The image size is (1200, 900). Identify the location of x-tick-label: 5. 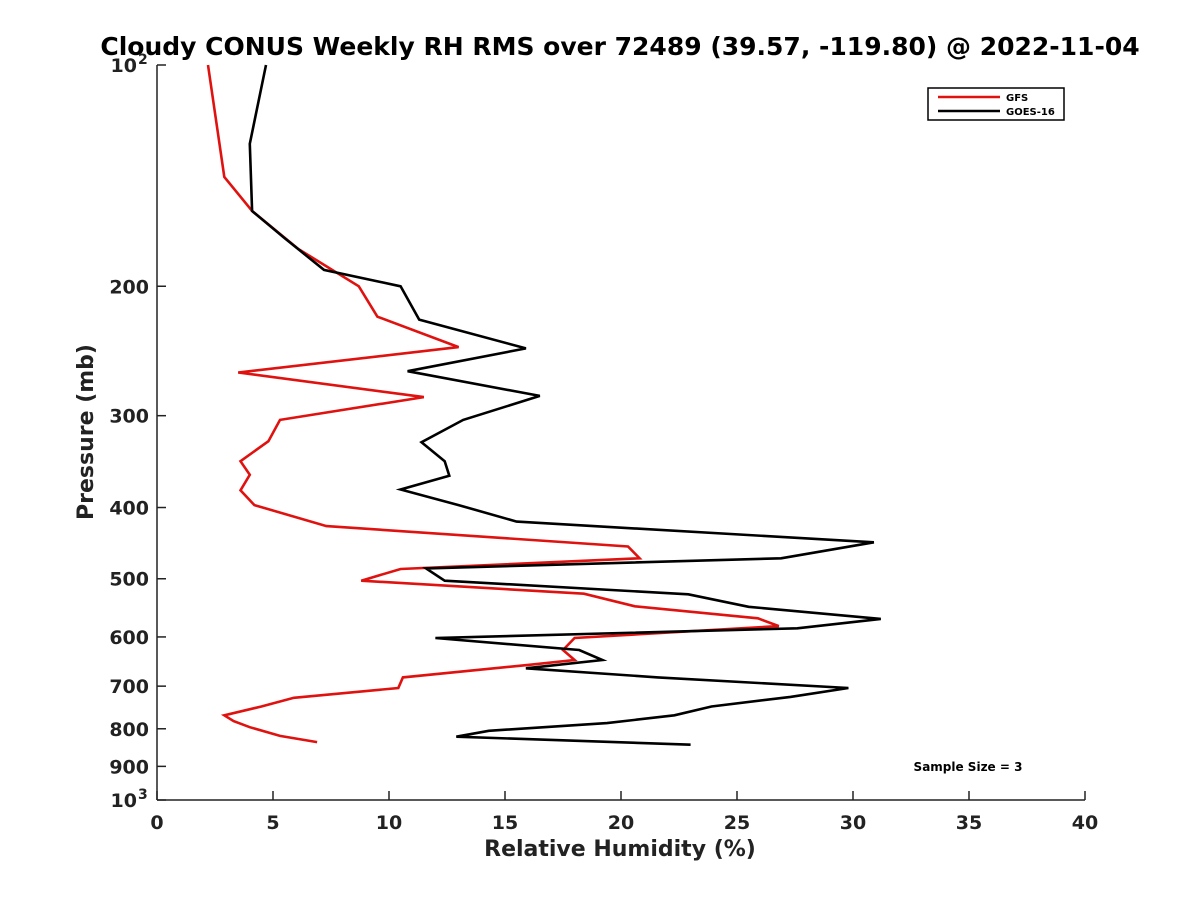
(272, 823).